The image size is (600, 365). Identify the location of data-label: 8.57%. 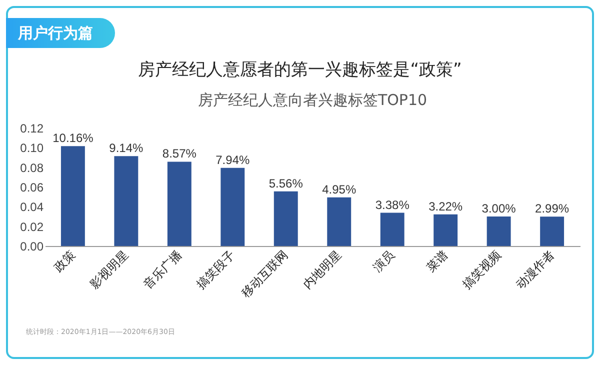
(179, 153).